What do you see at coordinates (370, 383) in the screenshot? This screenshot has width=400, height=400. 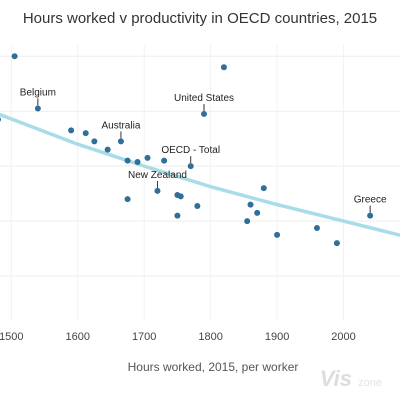 I see `watermark-sub: zone` at bounding box center [370, 383].